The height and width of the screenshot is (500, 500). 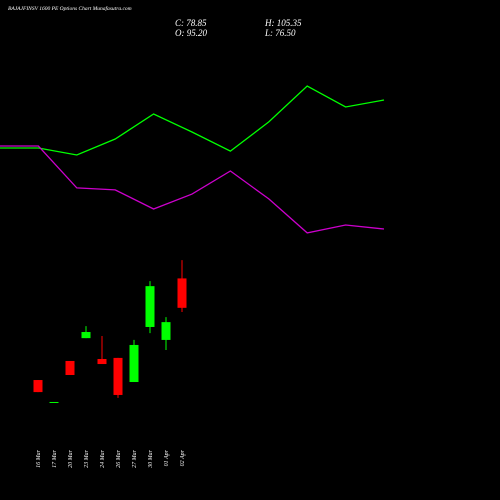 I want to click on ohlc-info: C: 78.85, so click(x=191, y=23).